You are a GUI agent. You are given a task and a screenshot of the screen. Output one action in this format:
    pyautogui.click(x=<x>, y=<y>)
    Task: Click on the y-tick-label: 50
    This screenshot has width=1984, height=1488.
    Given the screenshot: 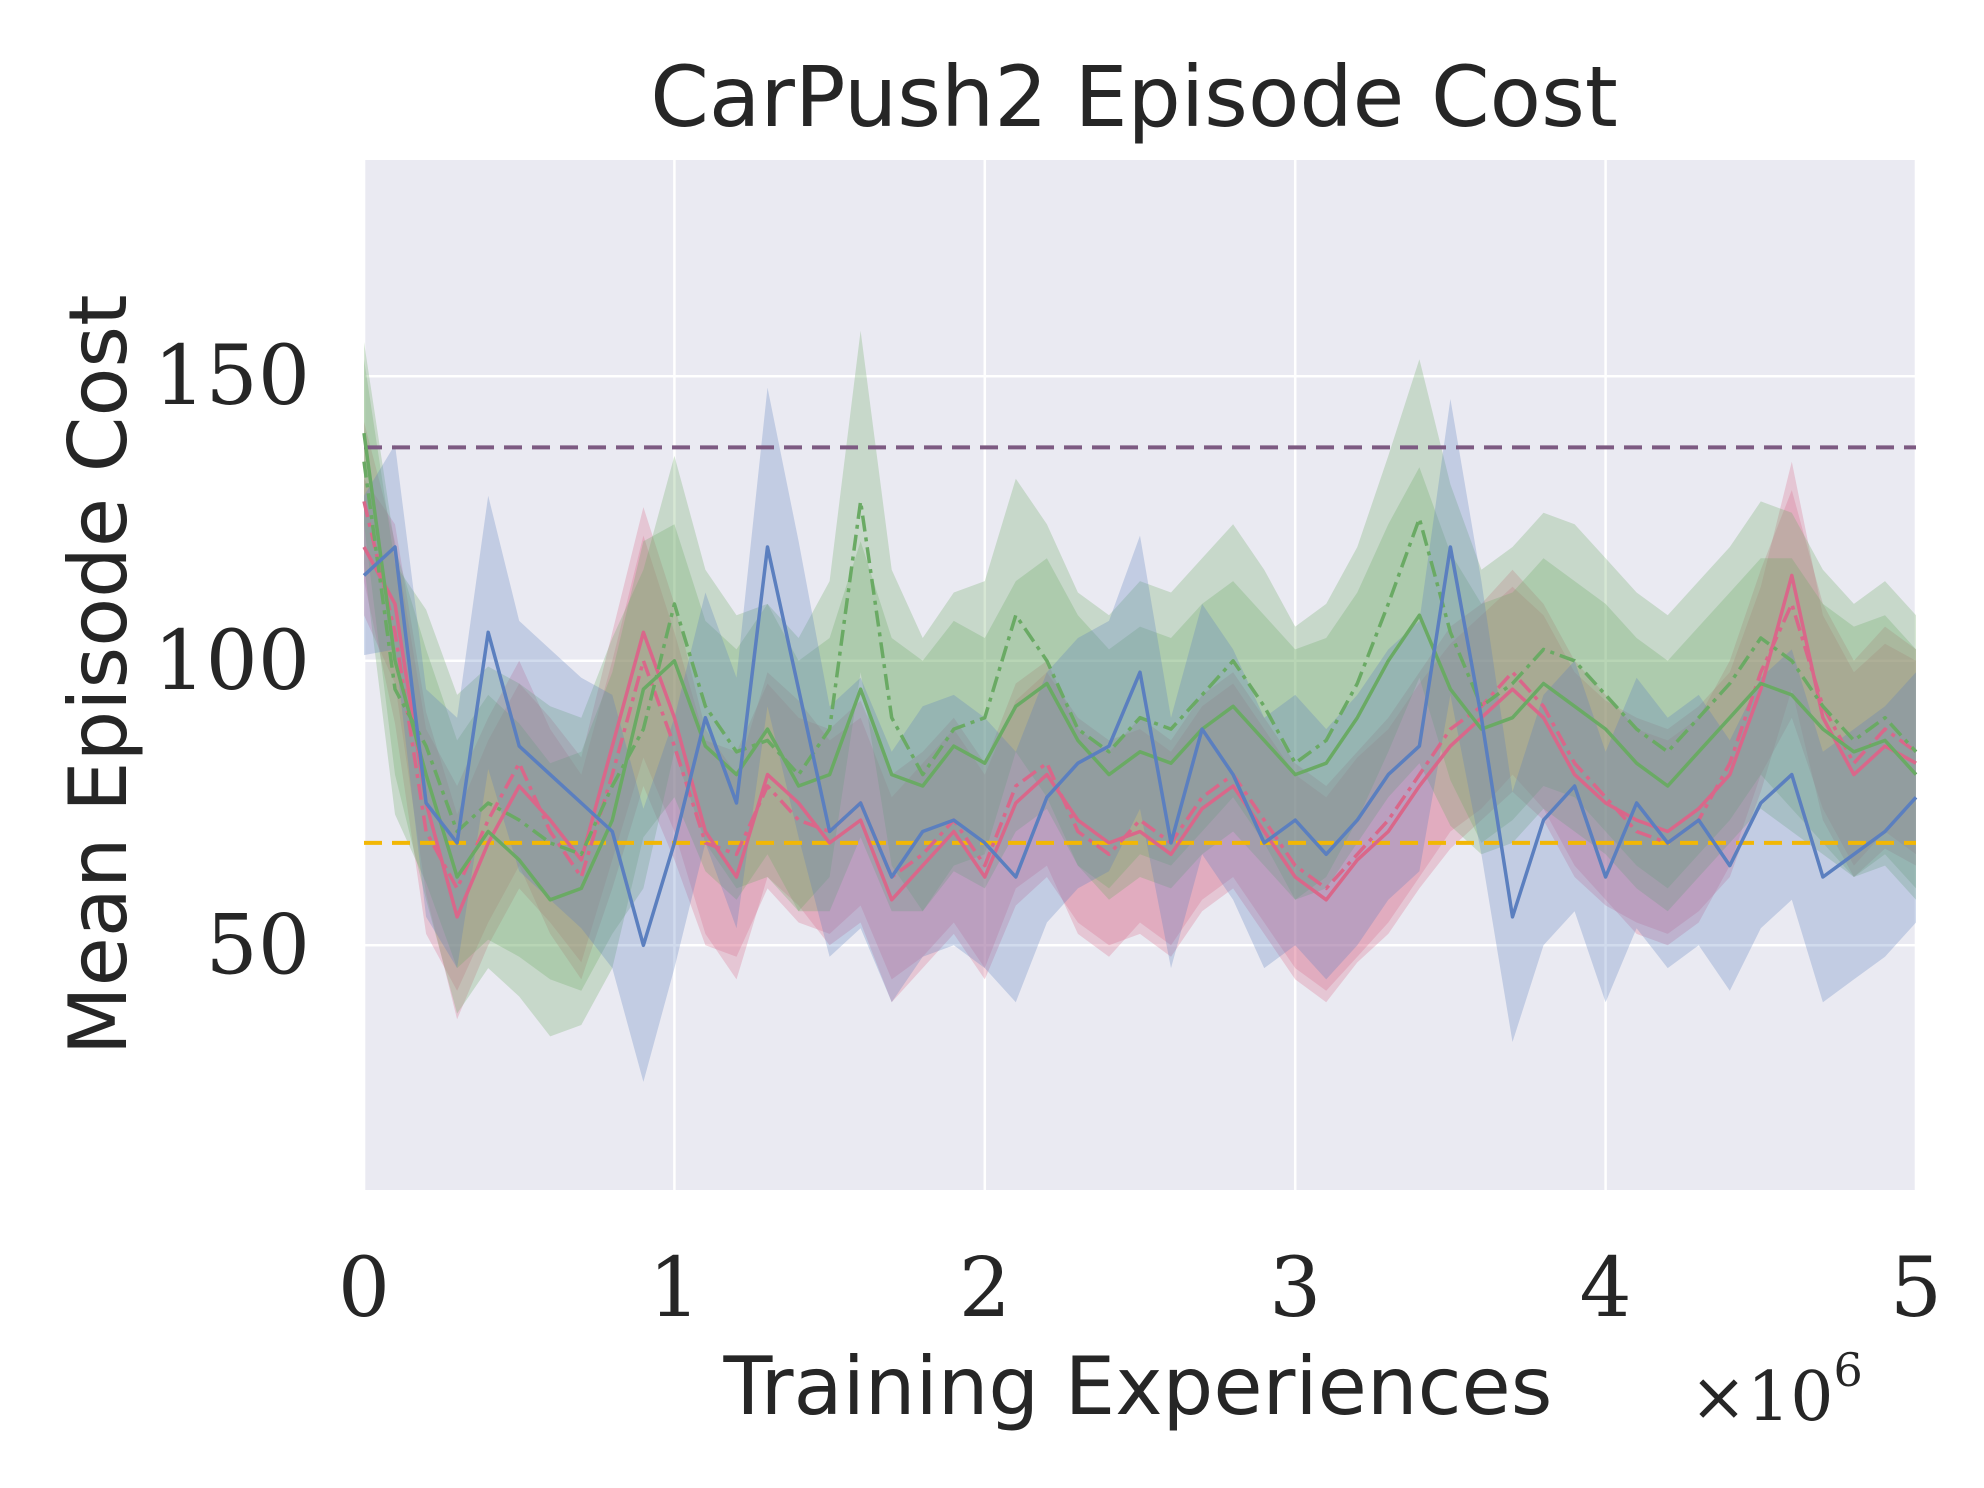 What is the action you would take?
    pyautogui.click(x=258, y=945)
    